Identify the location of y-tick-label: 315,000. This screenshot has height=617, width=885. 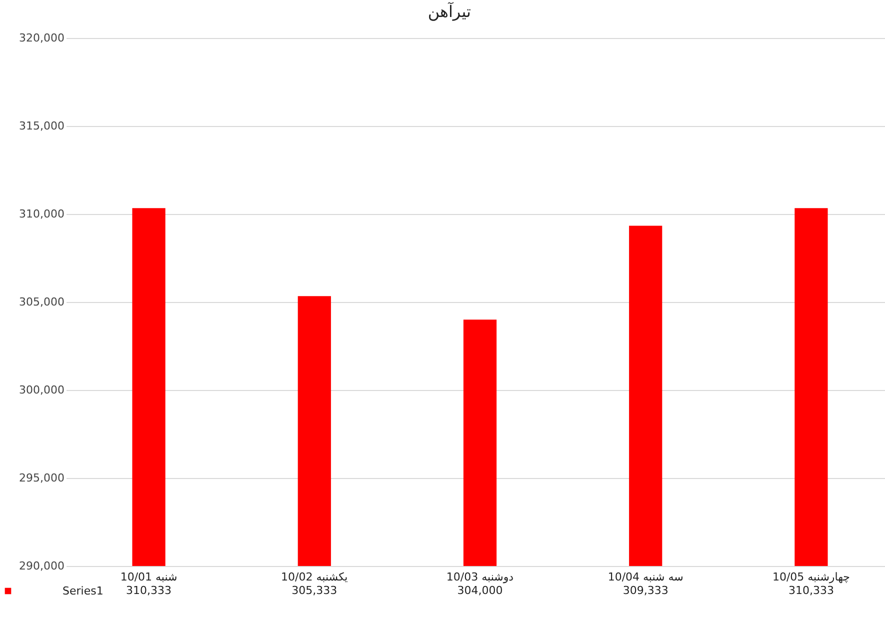
(41, 126).